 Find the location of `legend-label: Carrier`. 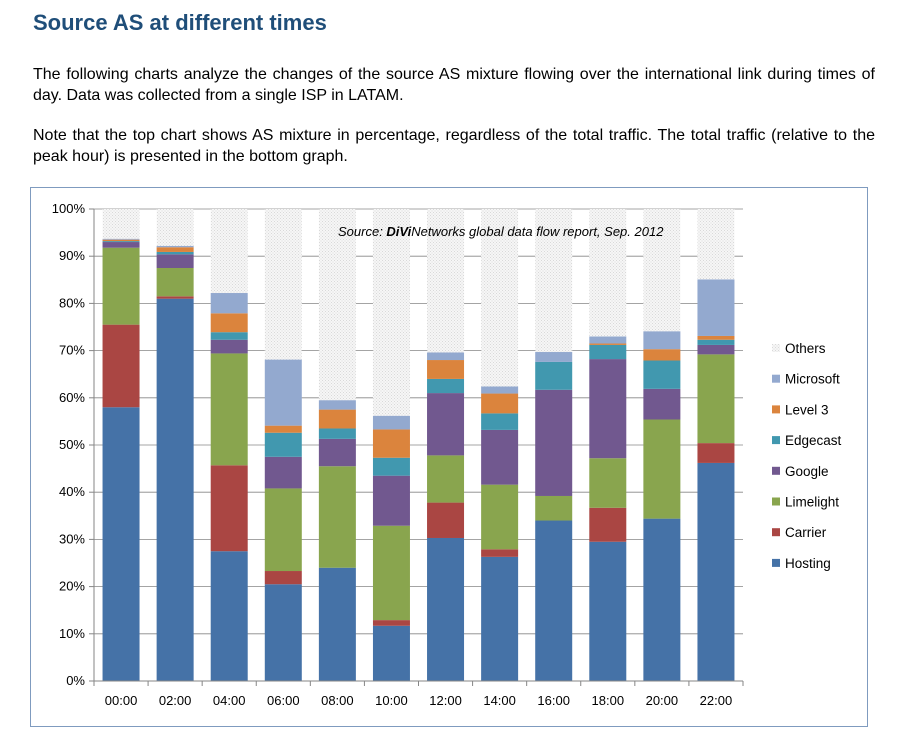

legend-label: Carrier is located at coordinates (806, 532).